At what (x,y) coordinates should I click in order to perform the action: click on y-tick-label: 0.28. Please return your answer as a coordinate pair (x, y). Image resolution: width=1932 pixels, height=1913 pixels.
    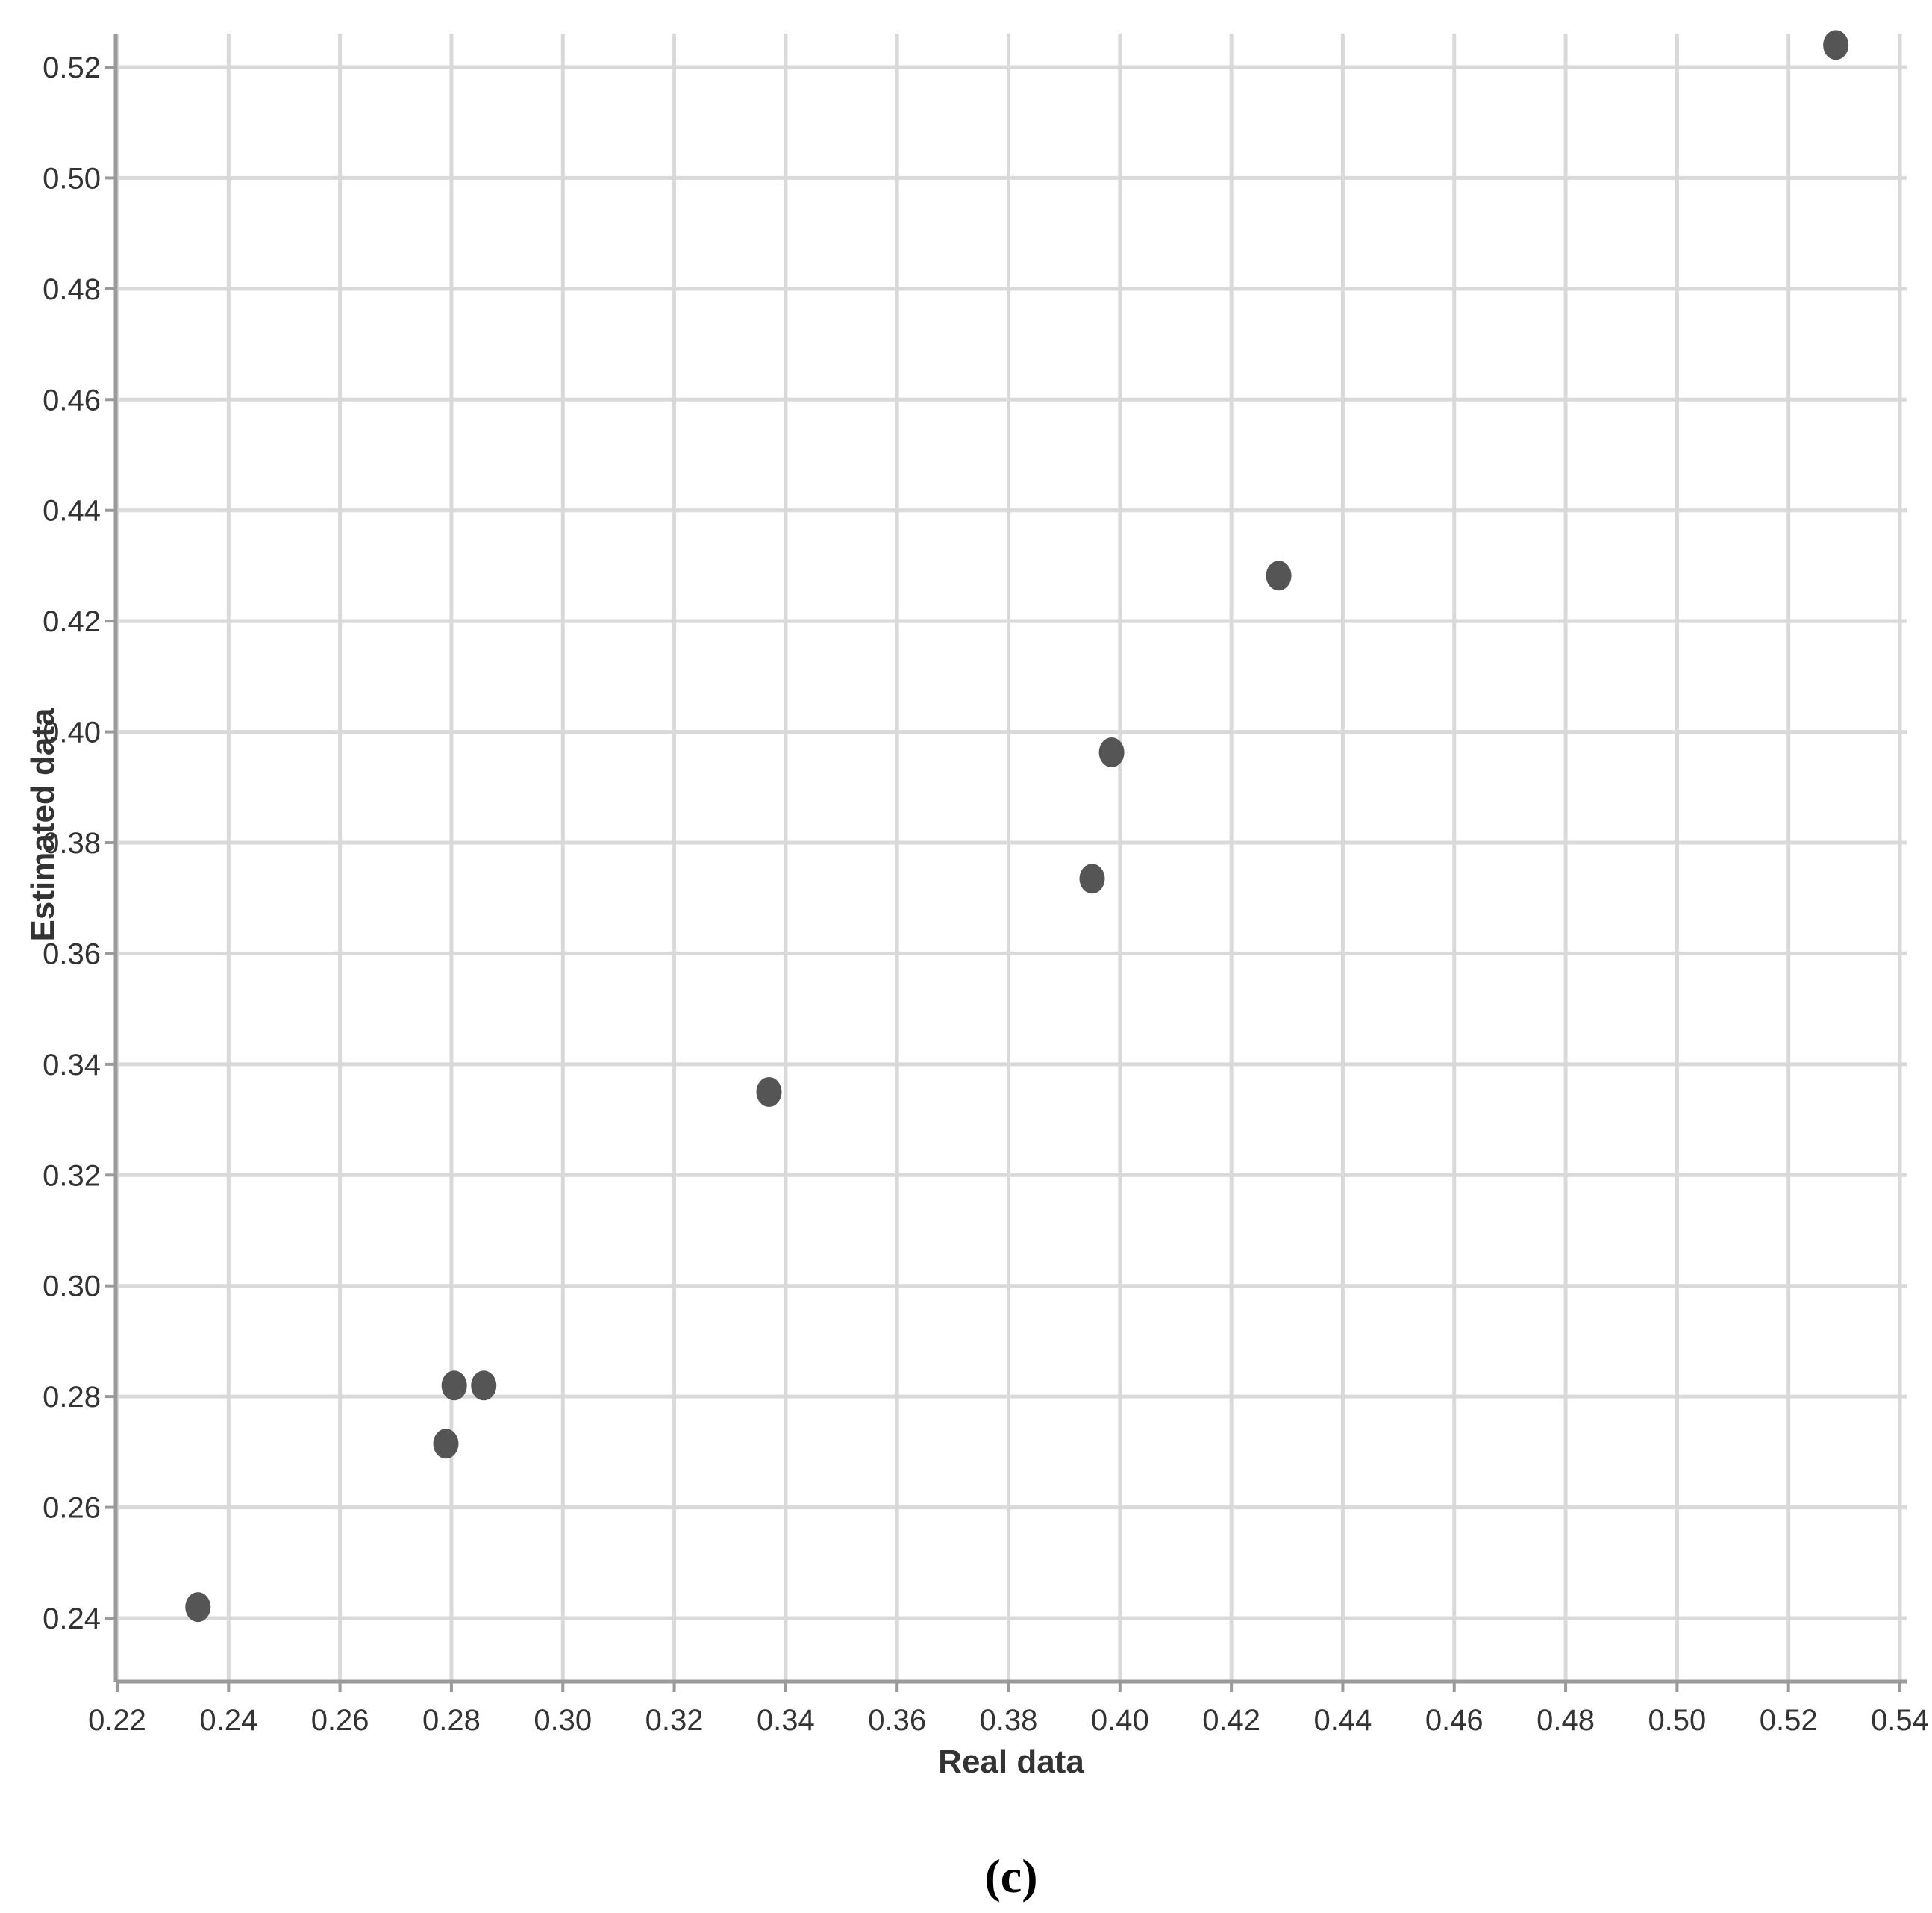
    Looking at the image, I should click on (72, 1398).